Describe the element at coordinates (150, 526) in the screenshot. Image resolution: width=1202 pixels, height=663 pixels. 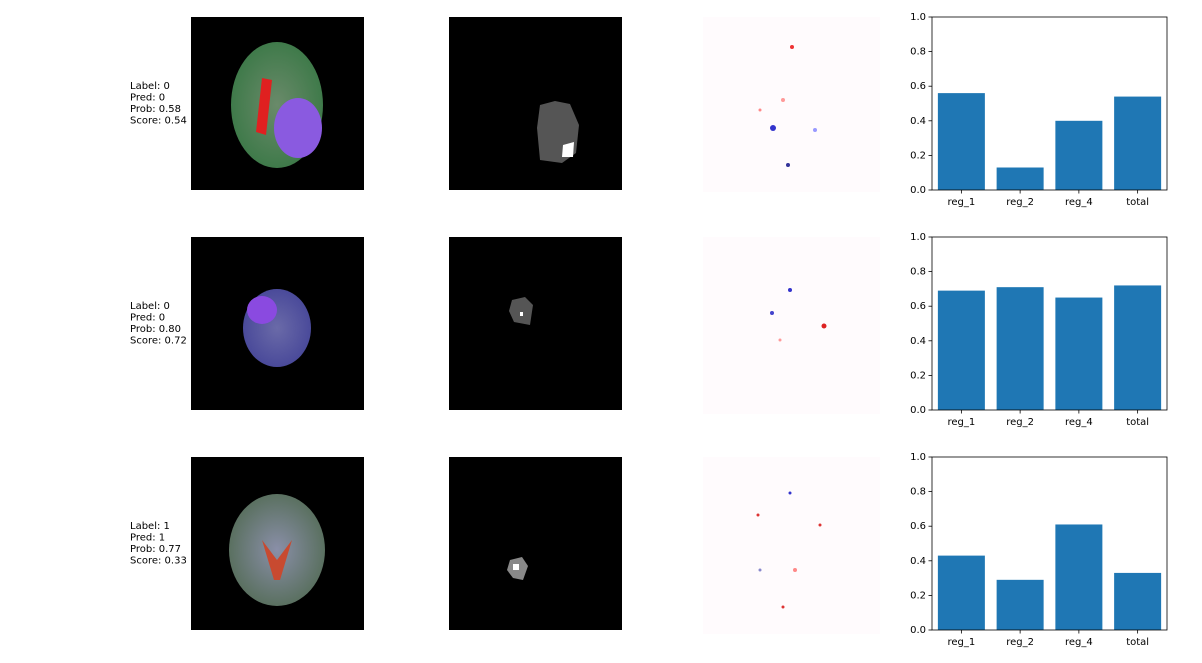
I see `row-label: Label: 1` at that location.